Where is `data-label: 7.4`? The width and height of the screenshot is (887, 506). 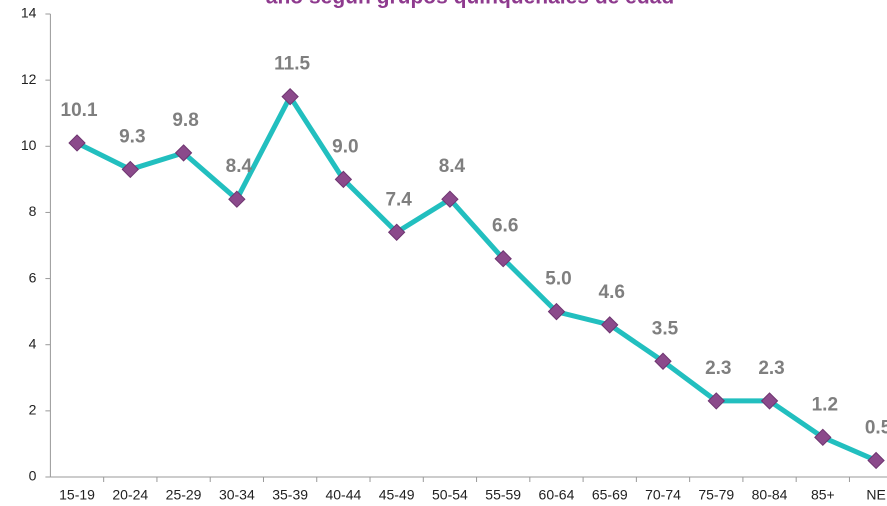 data-label: 7.4 is located at coordinates (398, 199).